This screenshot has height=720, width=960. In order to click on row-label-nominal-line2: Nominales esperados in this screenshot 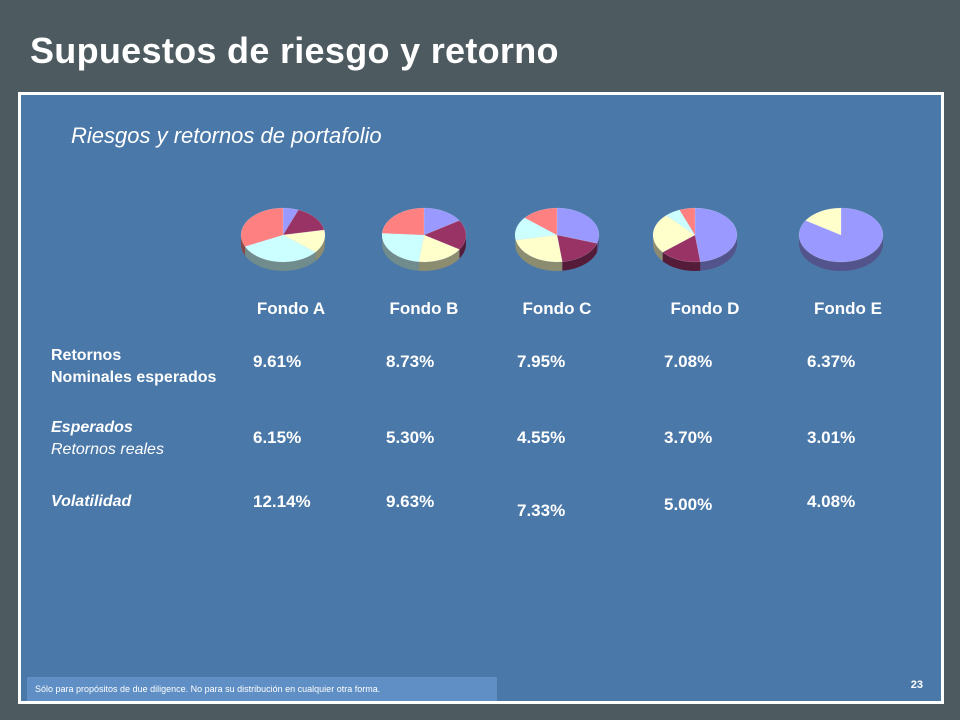, I will do `click(134, 377)`.